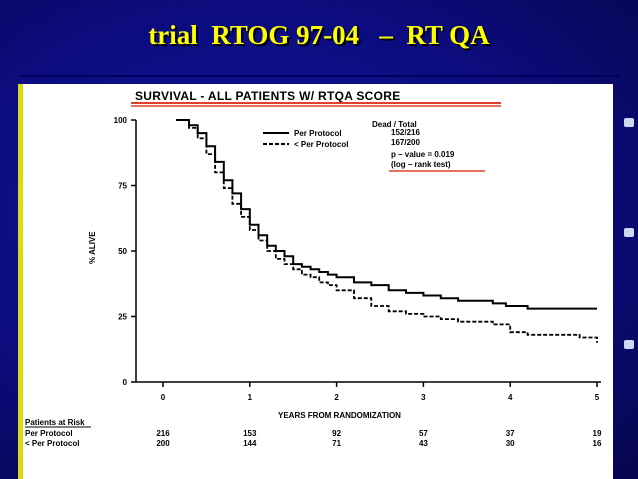  What do you see at coordinates (336, 433) in the screenshot?
I see `at-risk-value: 92` at bounding box center [336, 433].